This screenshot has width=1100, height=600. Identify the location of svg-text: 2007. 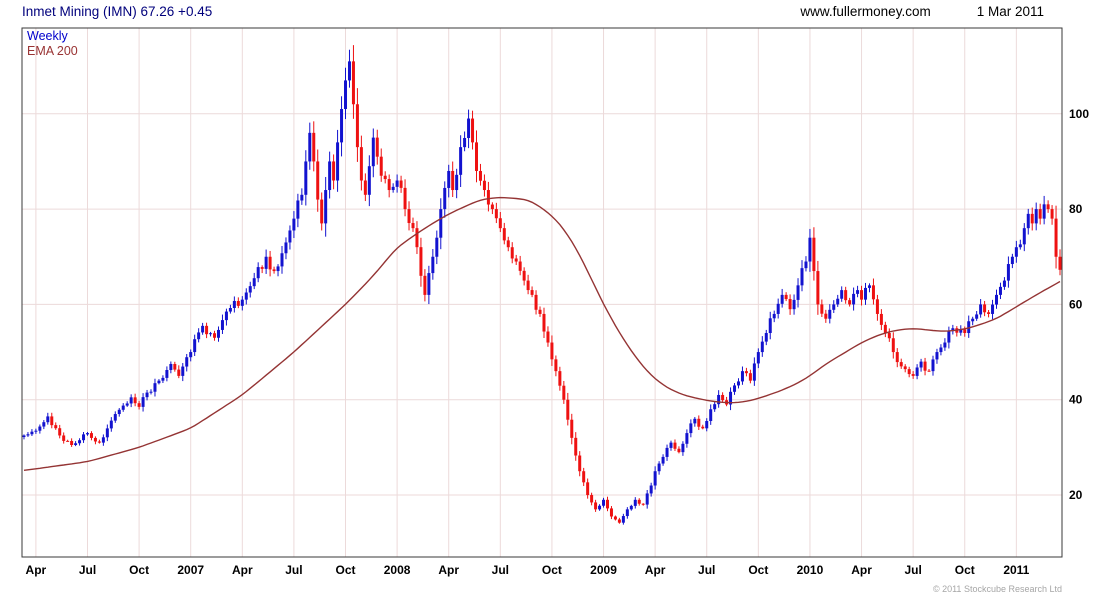
(190, 570).